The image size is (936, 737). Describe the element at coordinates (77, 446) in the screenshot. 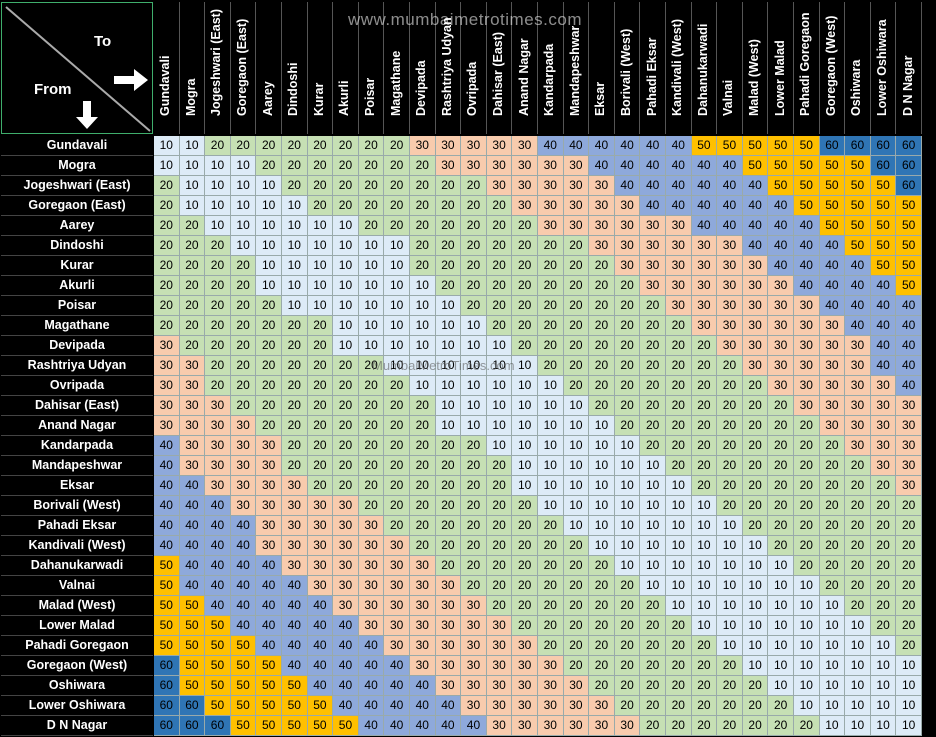

I see `row-header: Kandarpada` at that location.